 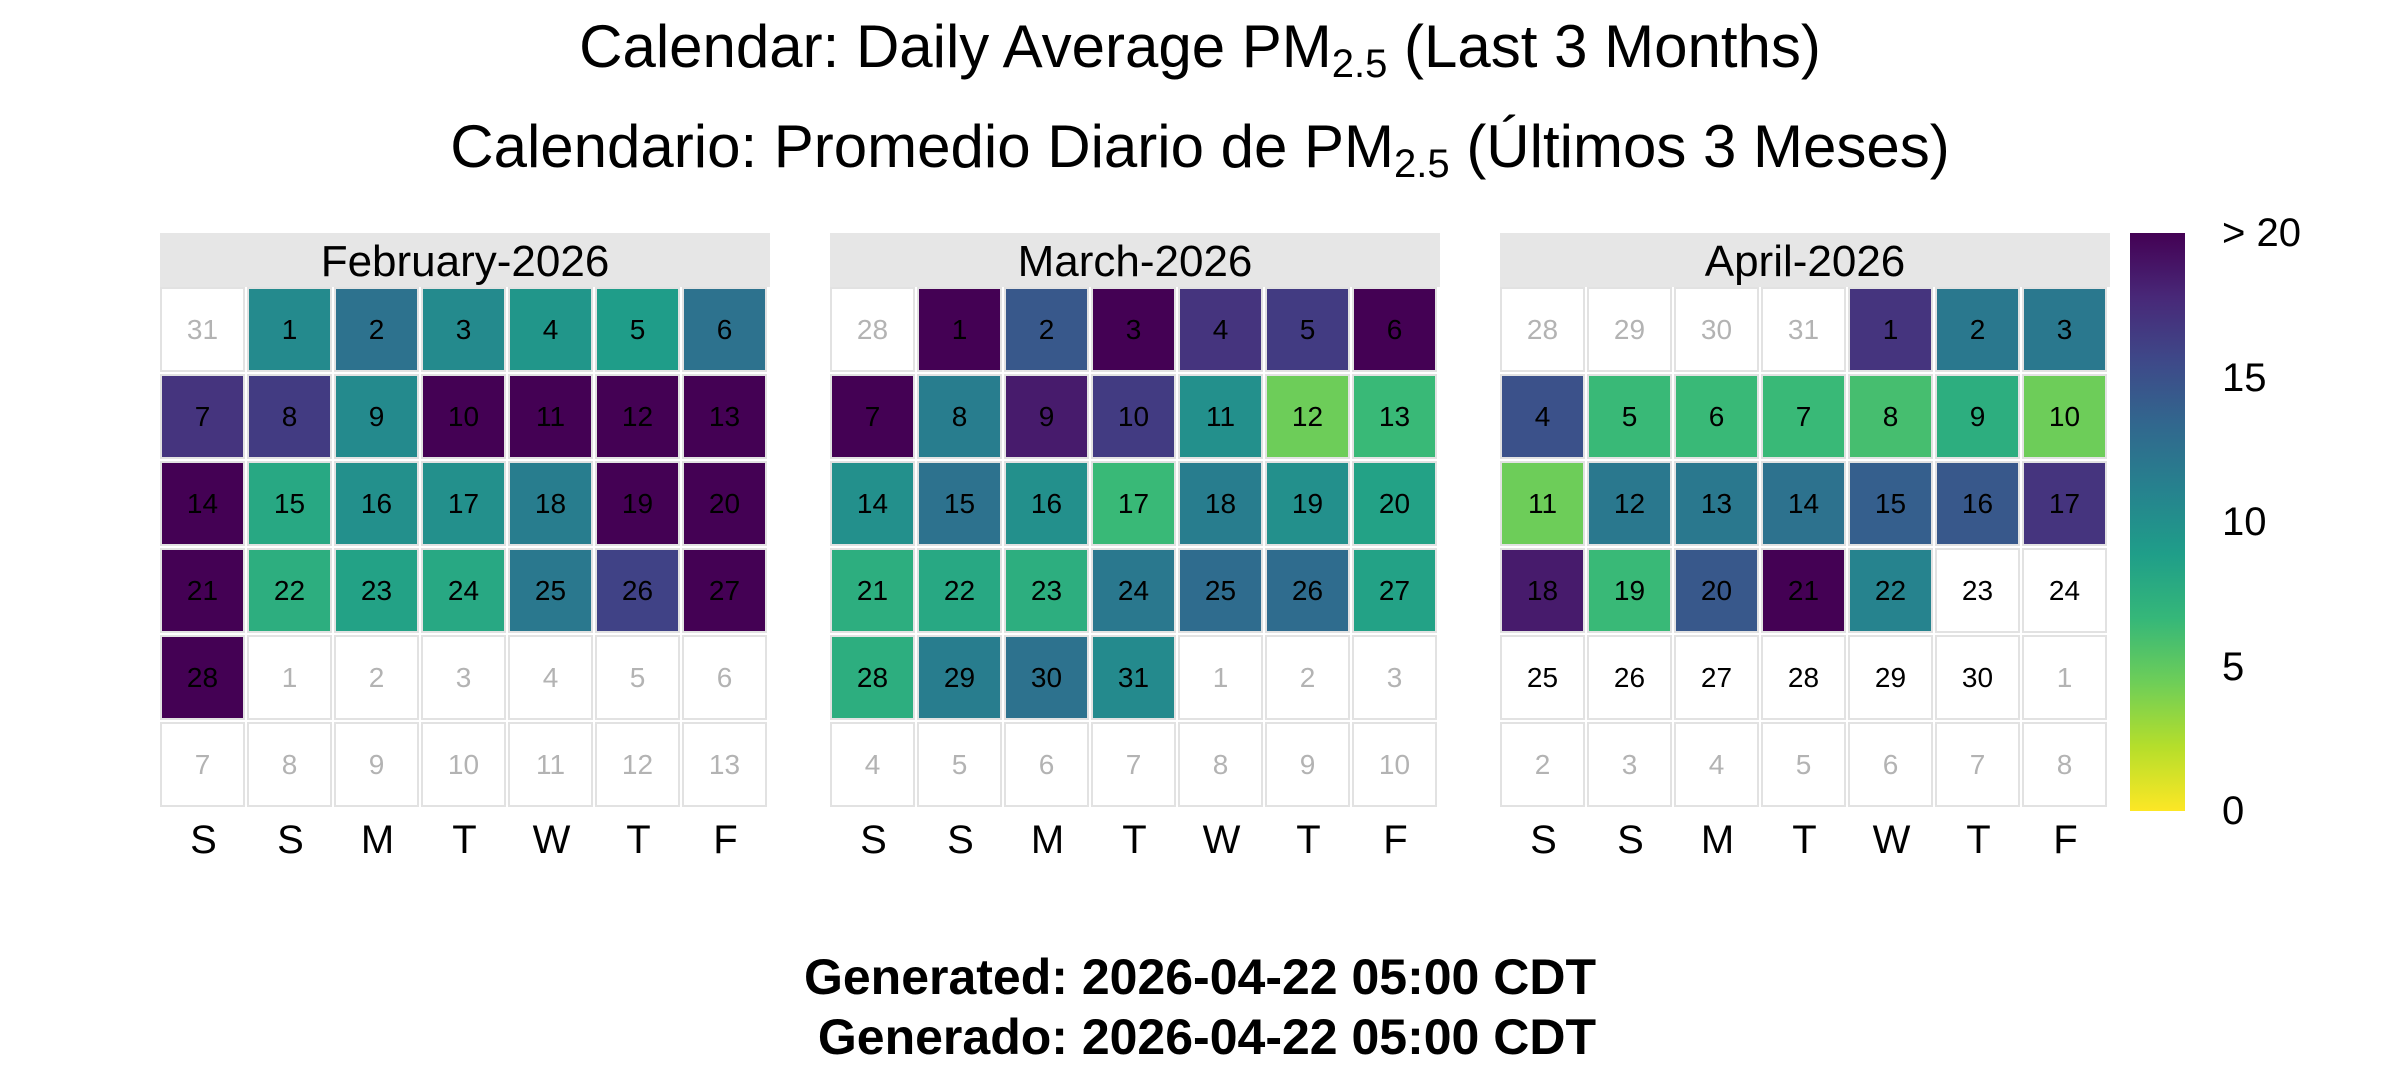 What do you see at coordinates (1805, 260) in the screenshot?
I see `month-label: April-2026` at bounding box center [1805, 260].